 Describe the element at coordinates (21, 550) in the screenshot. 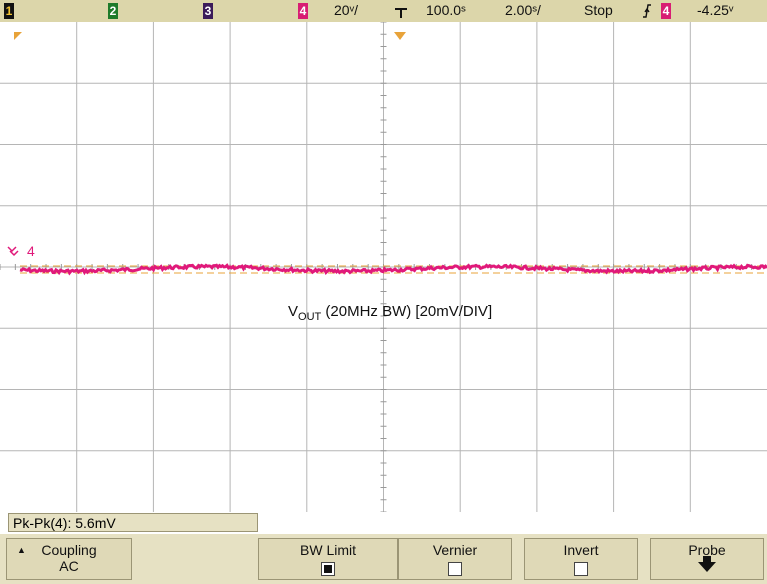

I see `cycle-up-icon: ▲` at that location.